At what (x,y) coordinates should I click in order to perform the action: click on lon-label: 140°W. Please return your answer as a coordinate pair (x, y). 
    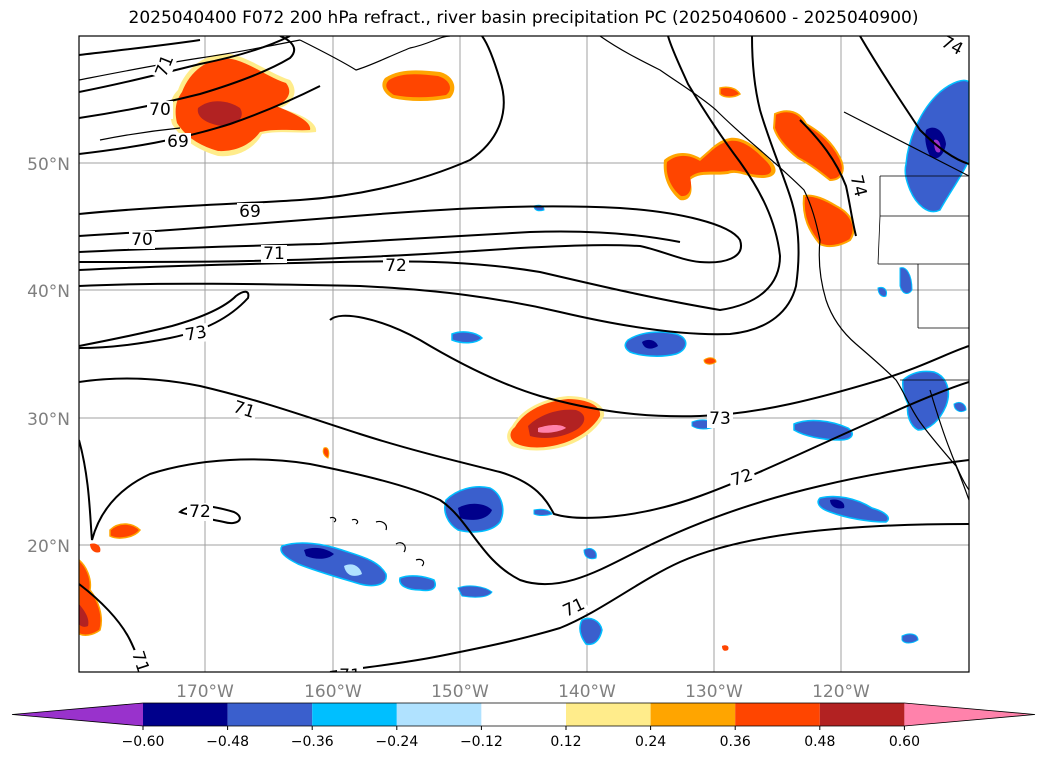
    Looking at the image, I should click on (587, 692).